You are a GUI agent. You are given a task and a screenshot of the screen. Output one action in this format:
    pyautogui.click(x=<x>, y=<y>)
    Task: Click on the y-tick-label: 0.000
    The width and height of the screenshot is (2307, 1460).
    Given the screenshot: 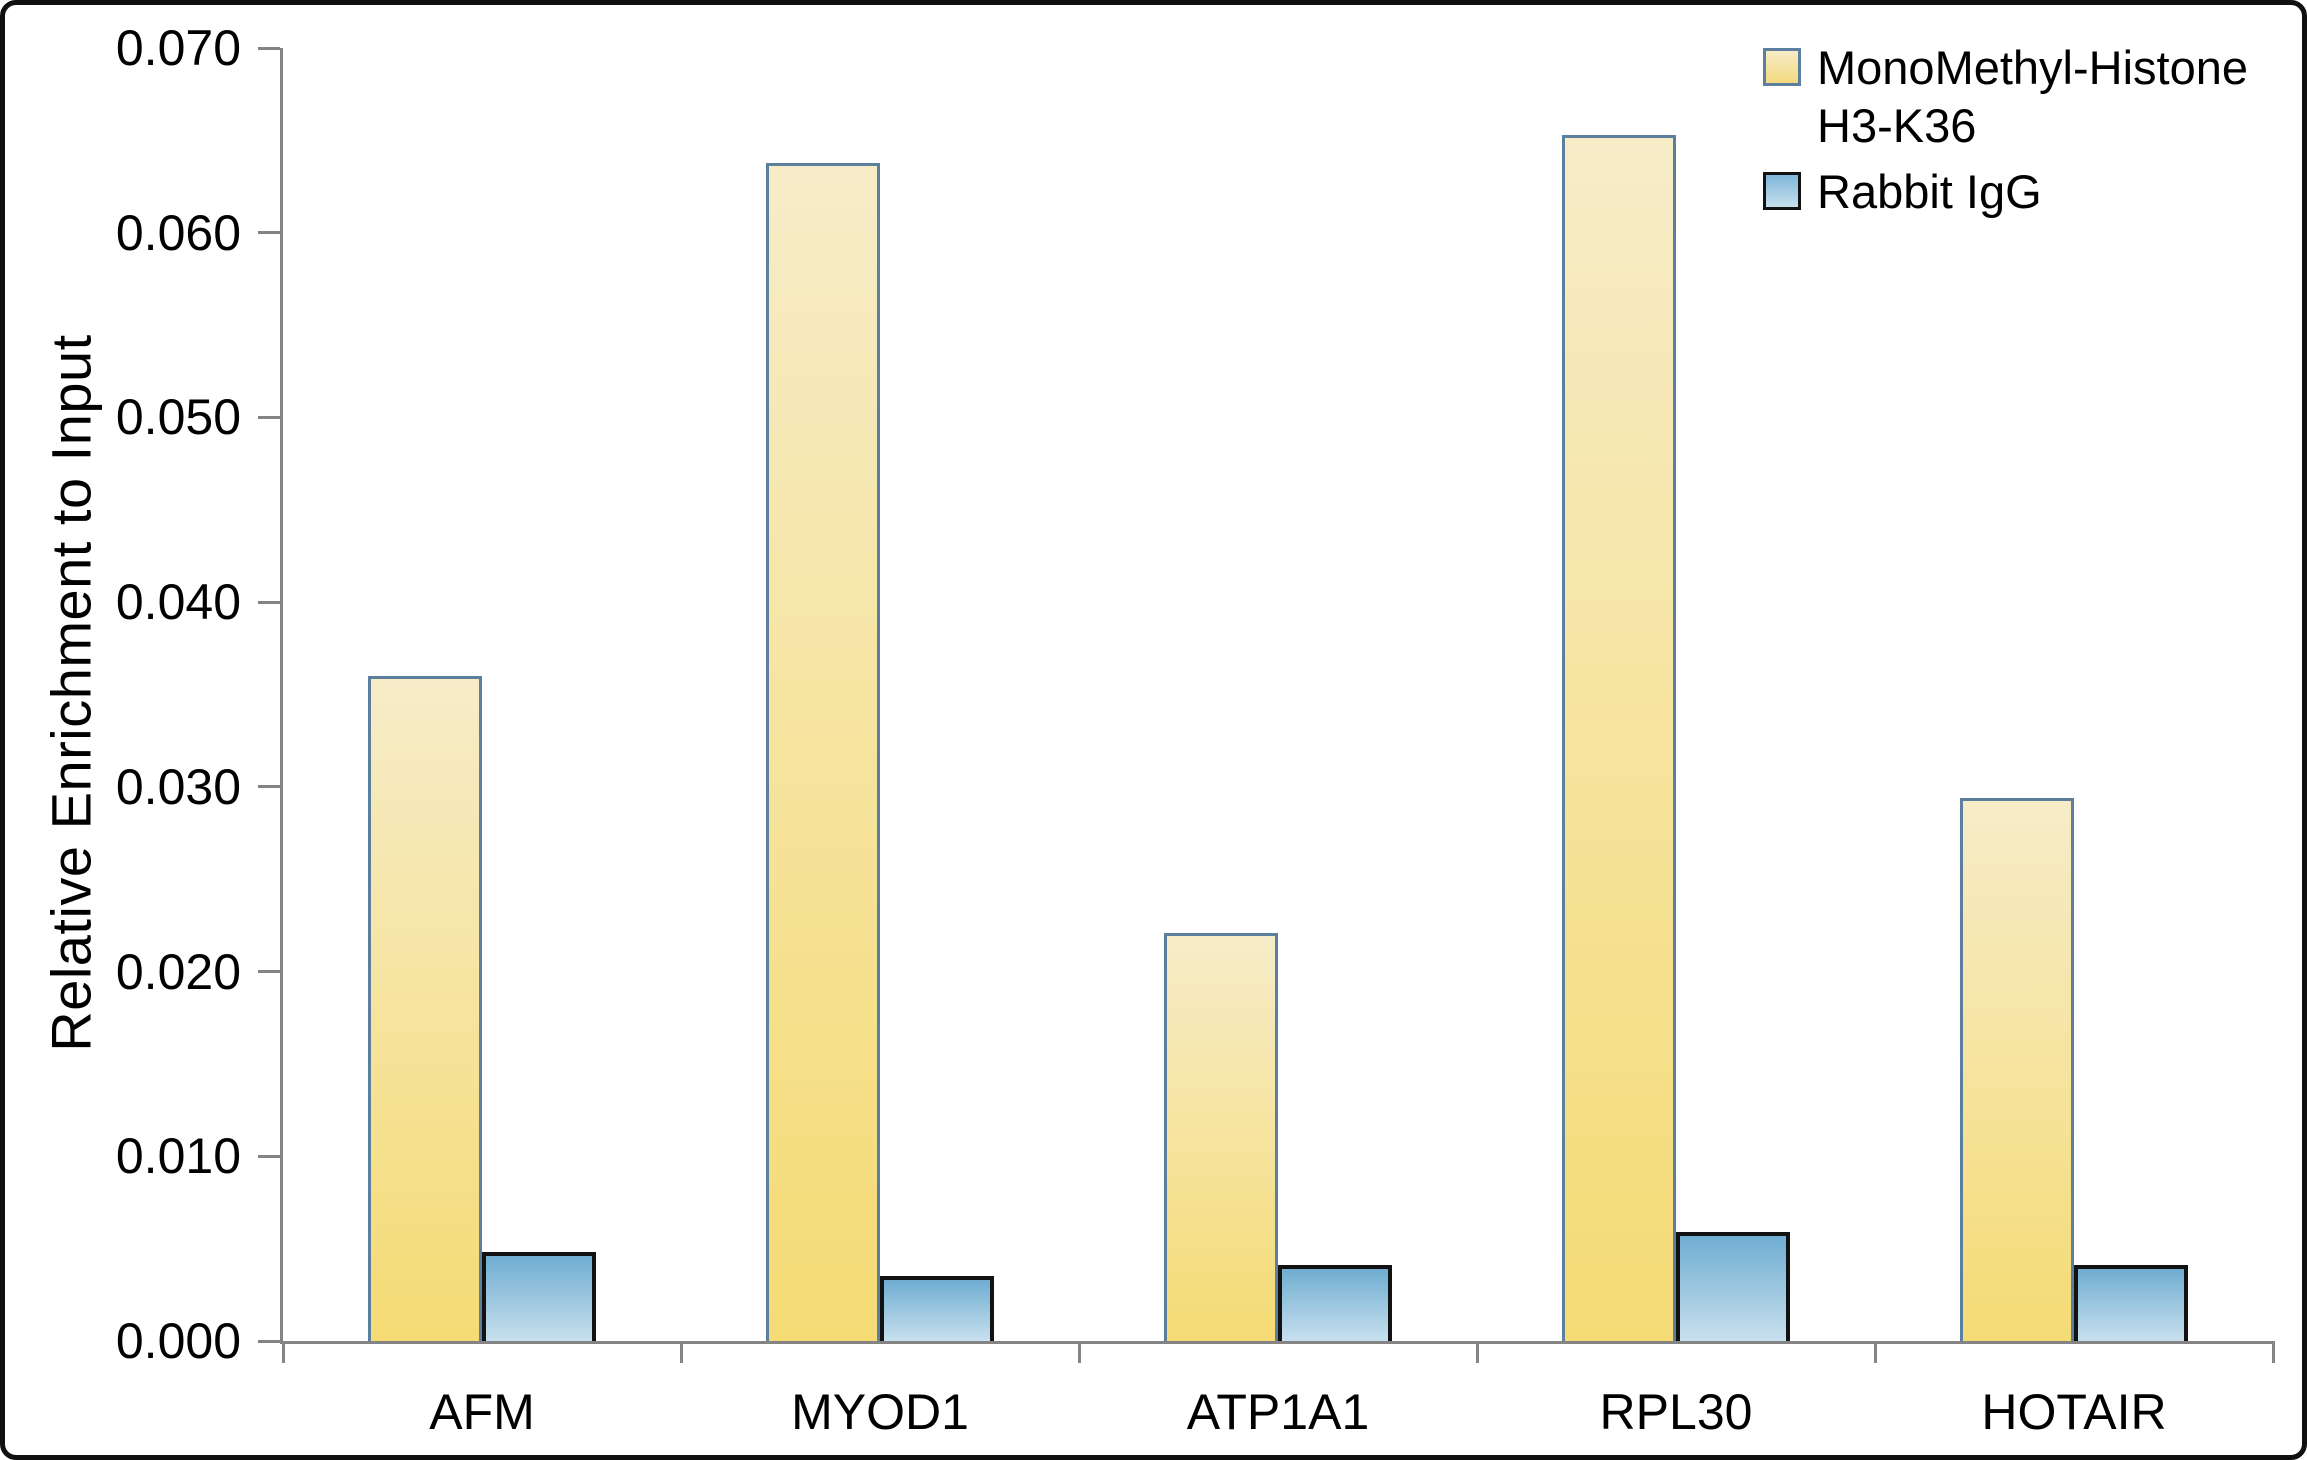 What is the action you would take?
    pyautogui.click(x=178, y=1341)
    